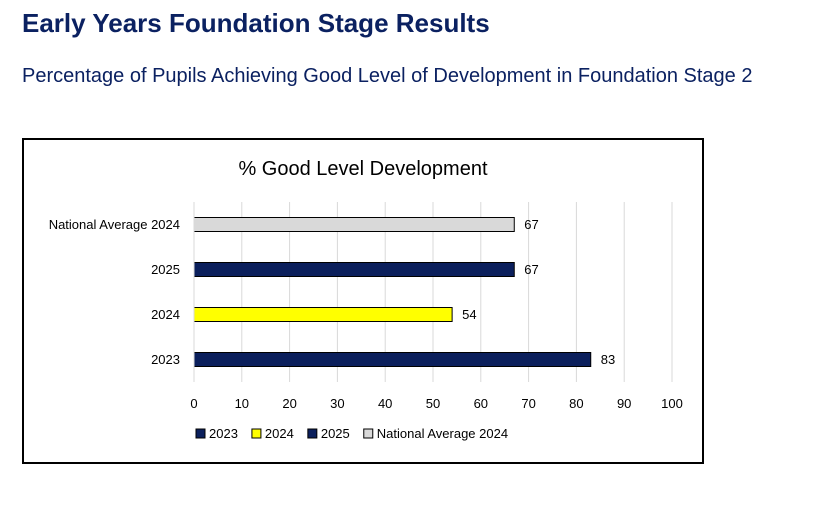  What do you see at coordinates (433, 403) in the screenshot?
I see `x-tick-label: 50` at bounding box center [433, 403].